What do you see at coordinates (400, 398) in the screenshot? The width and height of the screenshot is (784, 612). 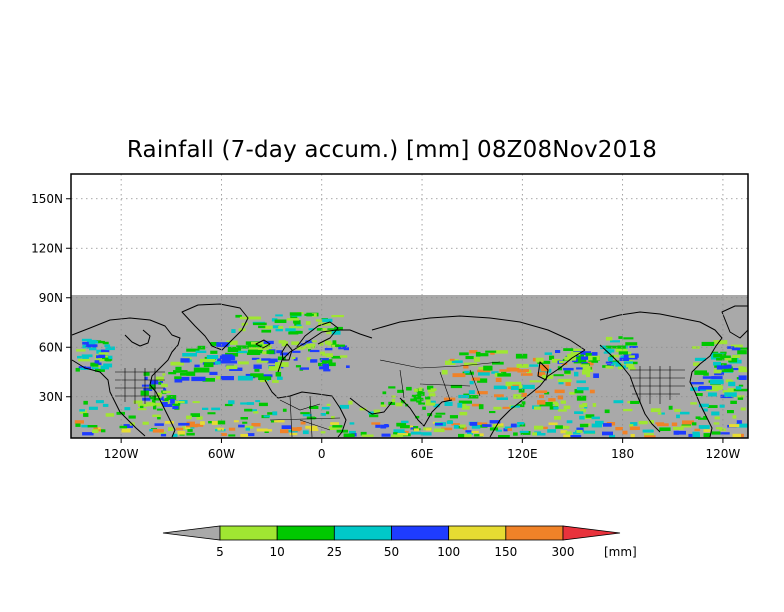 I see `political-borders` at bounding box center [400, 398].